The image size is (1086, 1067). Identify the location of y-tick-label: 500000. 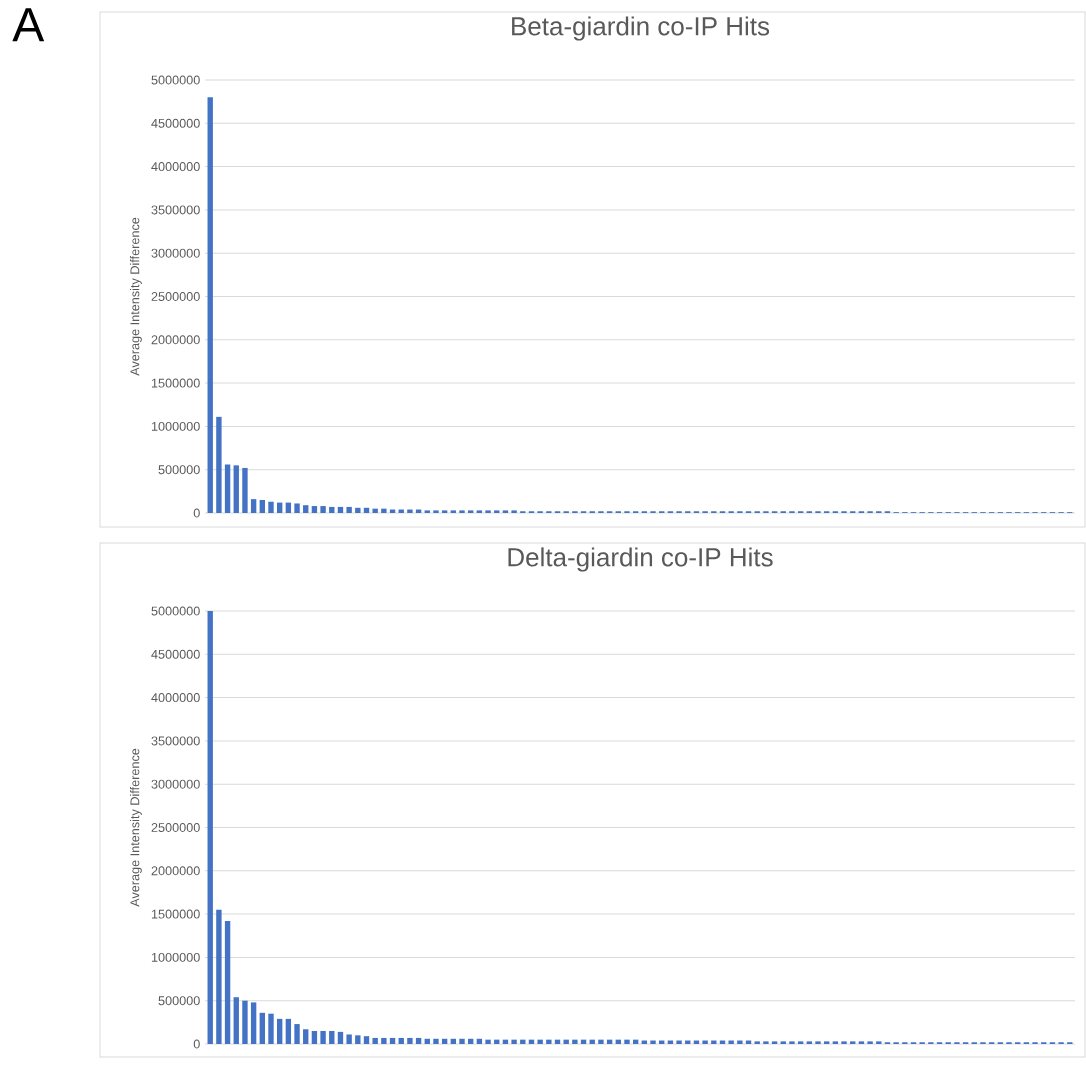
(179, 1001).